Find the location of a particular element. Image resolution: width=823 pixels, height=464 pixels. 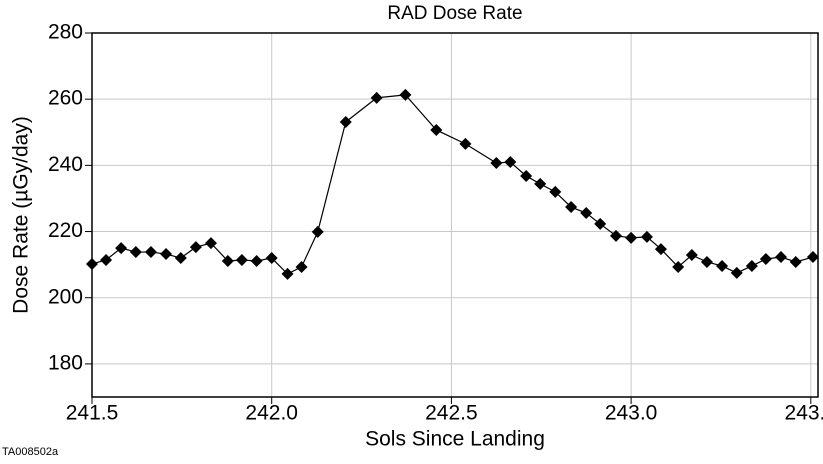

y-axis-label: Dose Rate (µGy/day) is located at coordinates (21, 215).